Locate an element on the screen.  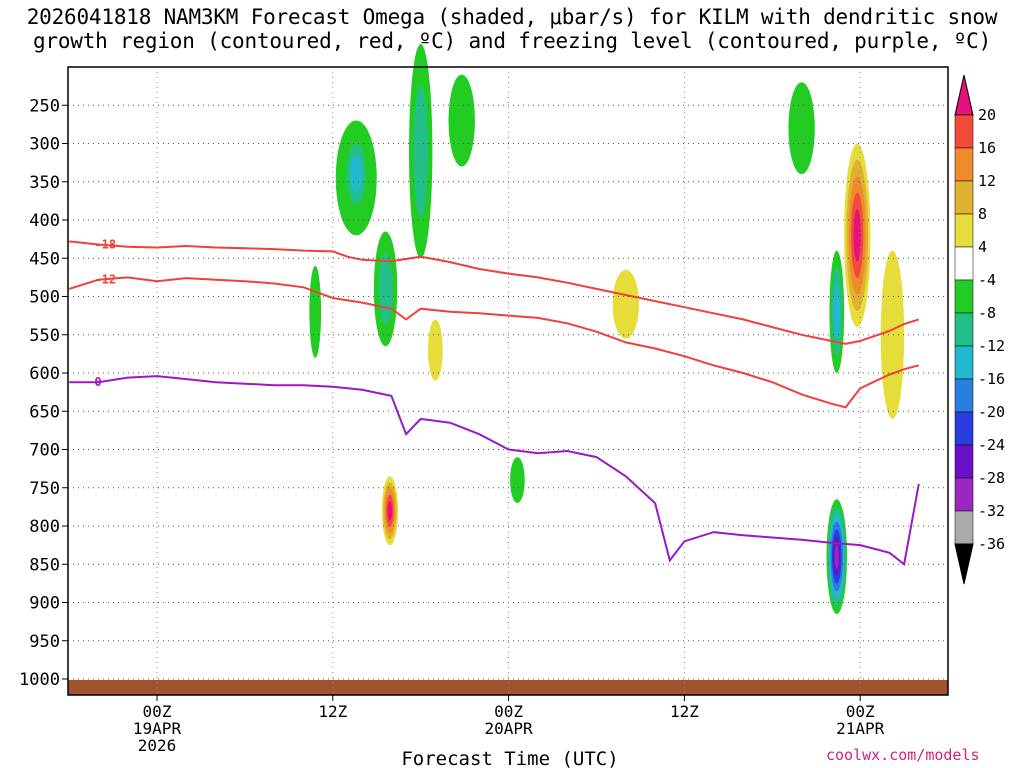
y-tick-label-700: 700 is located at coordinates (44, 451).